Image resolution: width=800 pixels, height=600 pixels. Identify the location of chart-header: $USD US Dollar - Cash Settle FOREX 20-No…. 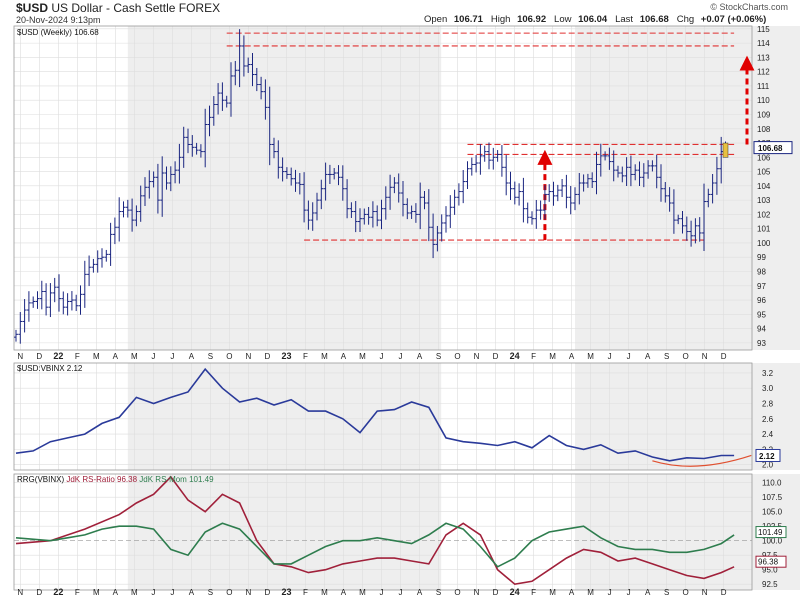
(400, 13).